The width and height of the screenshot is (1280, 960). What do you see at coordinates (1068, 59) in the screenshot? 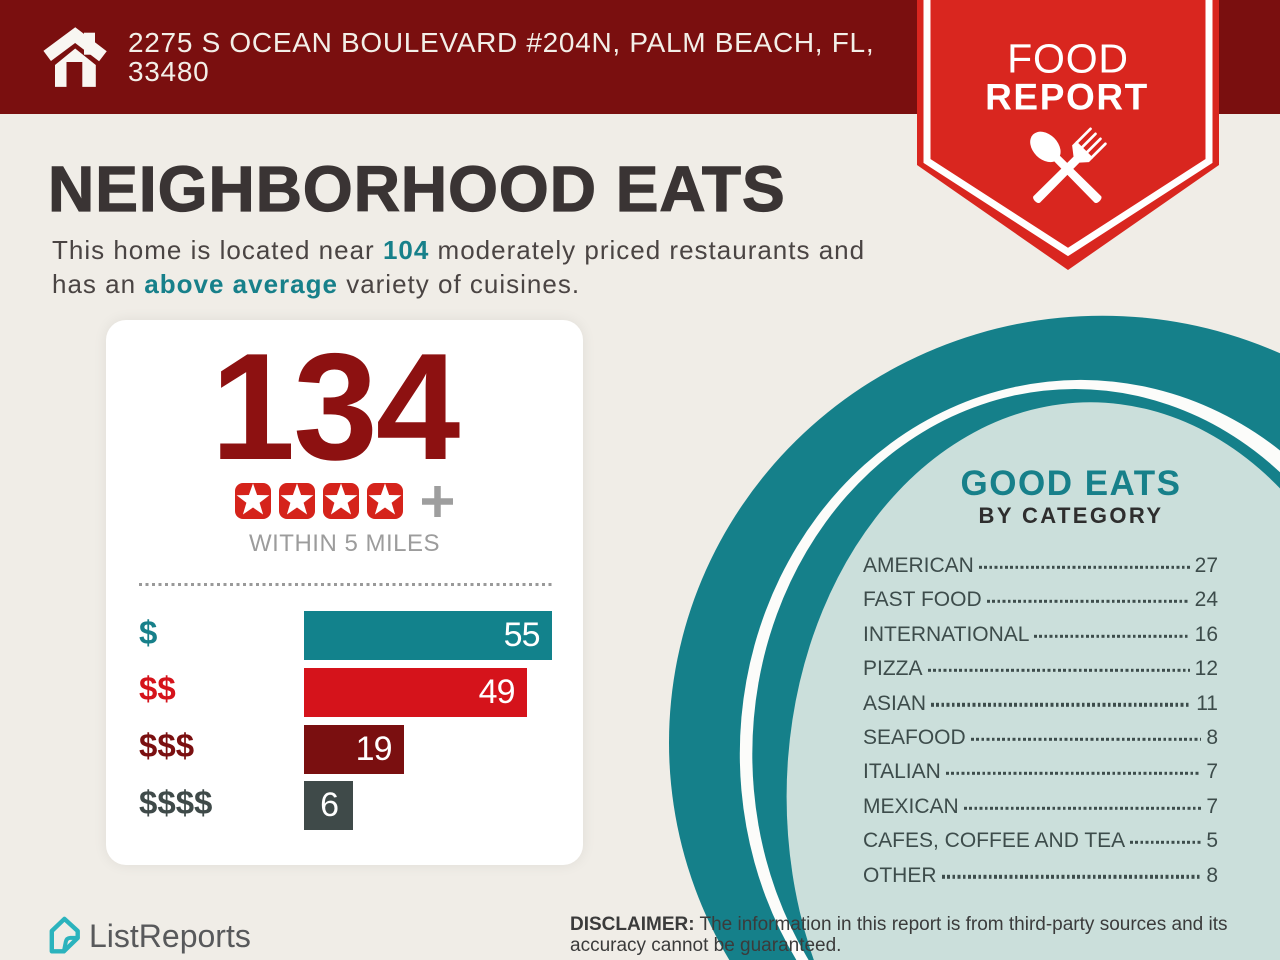
I see `svg-text: FOOD` at bounding box center [1068, 59].